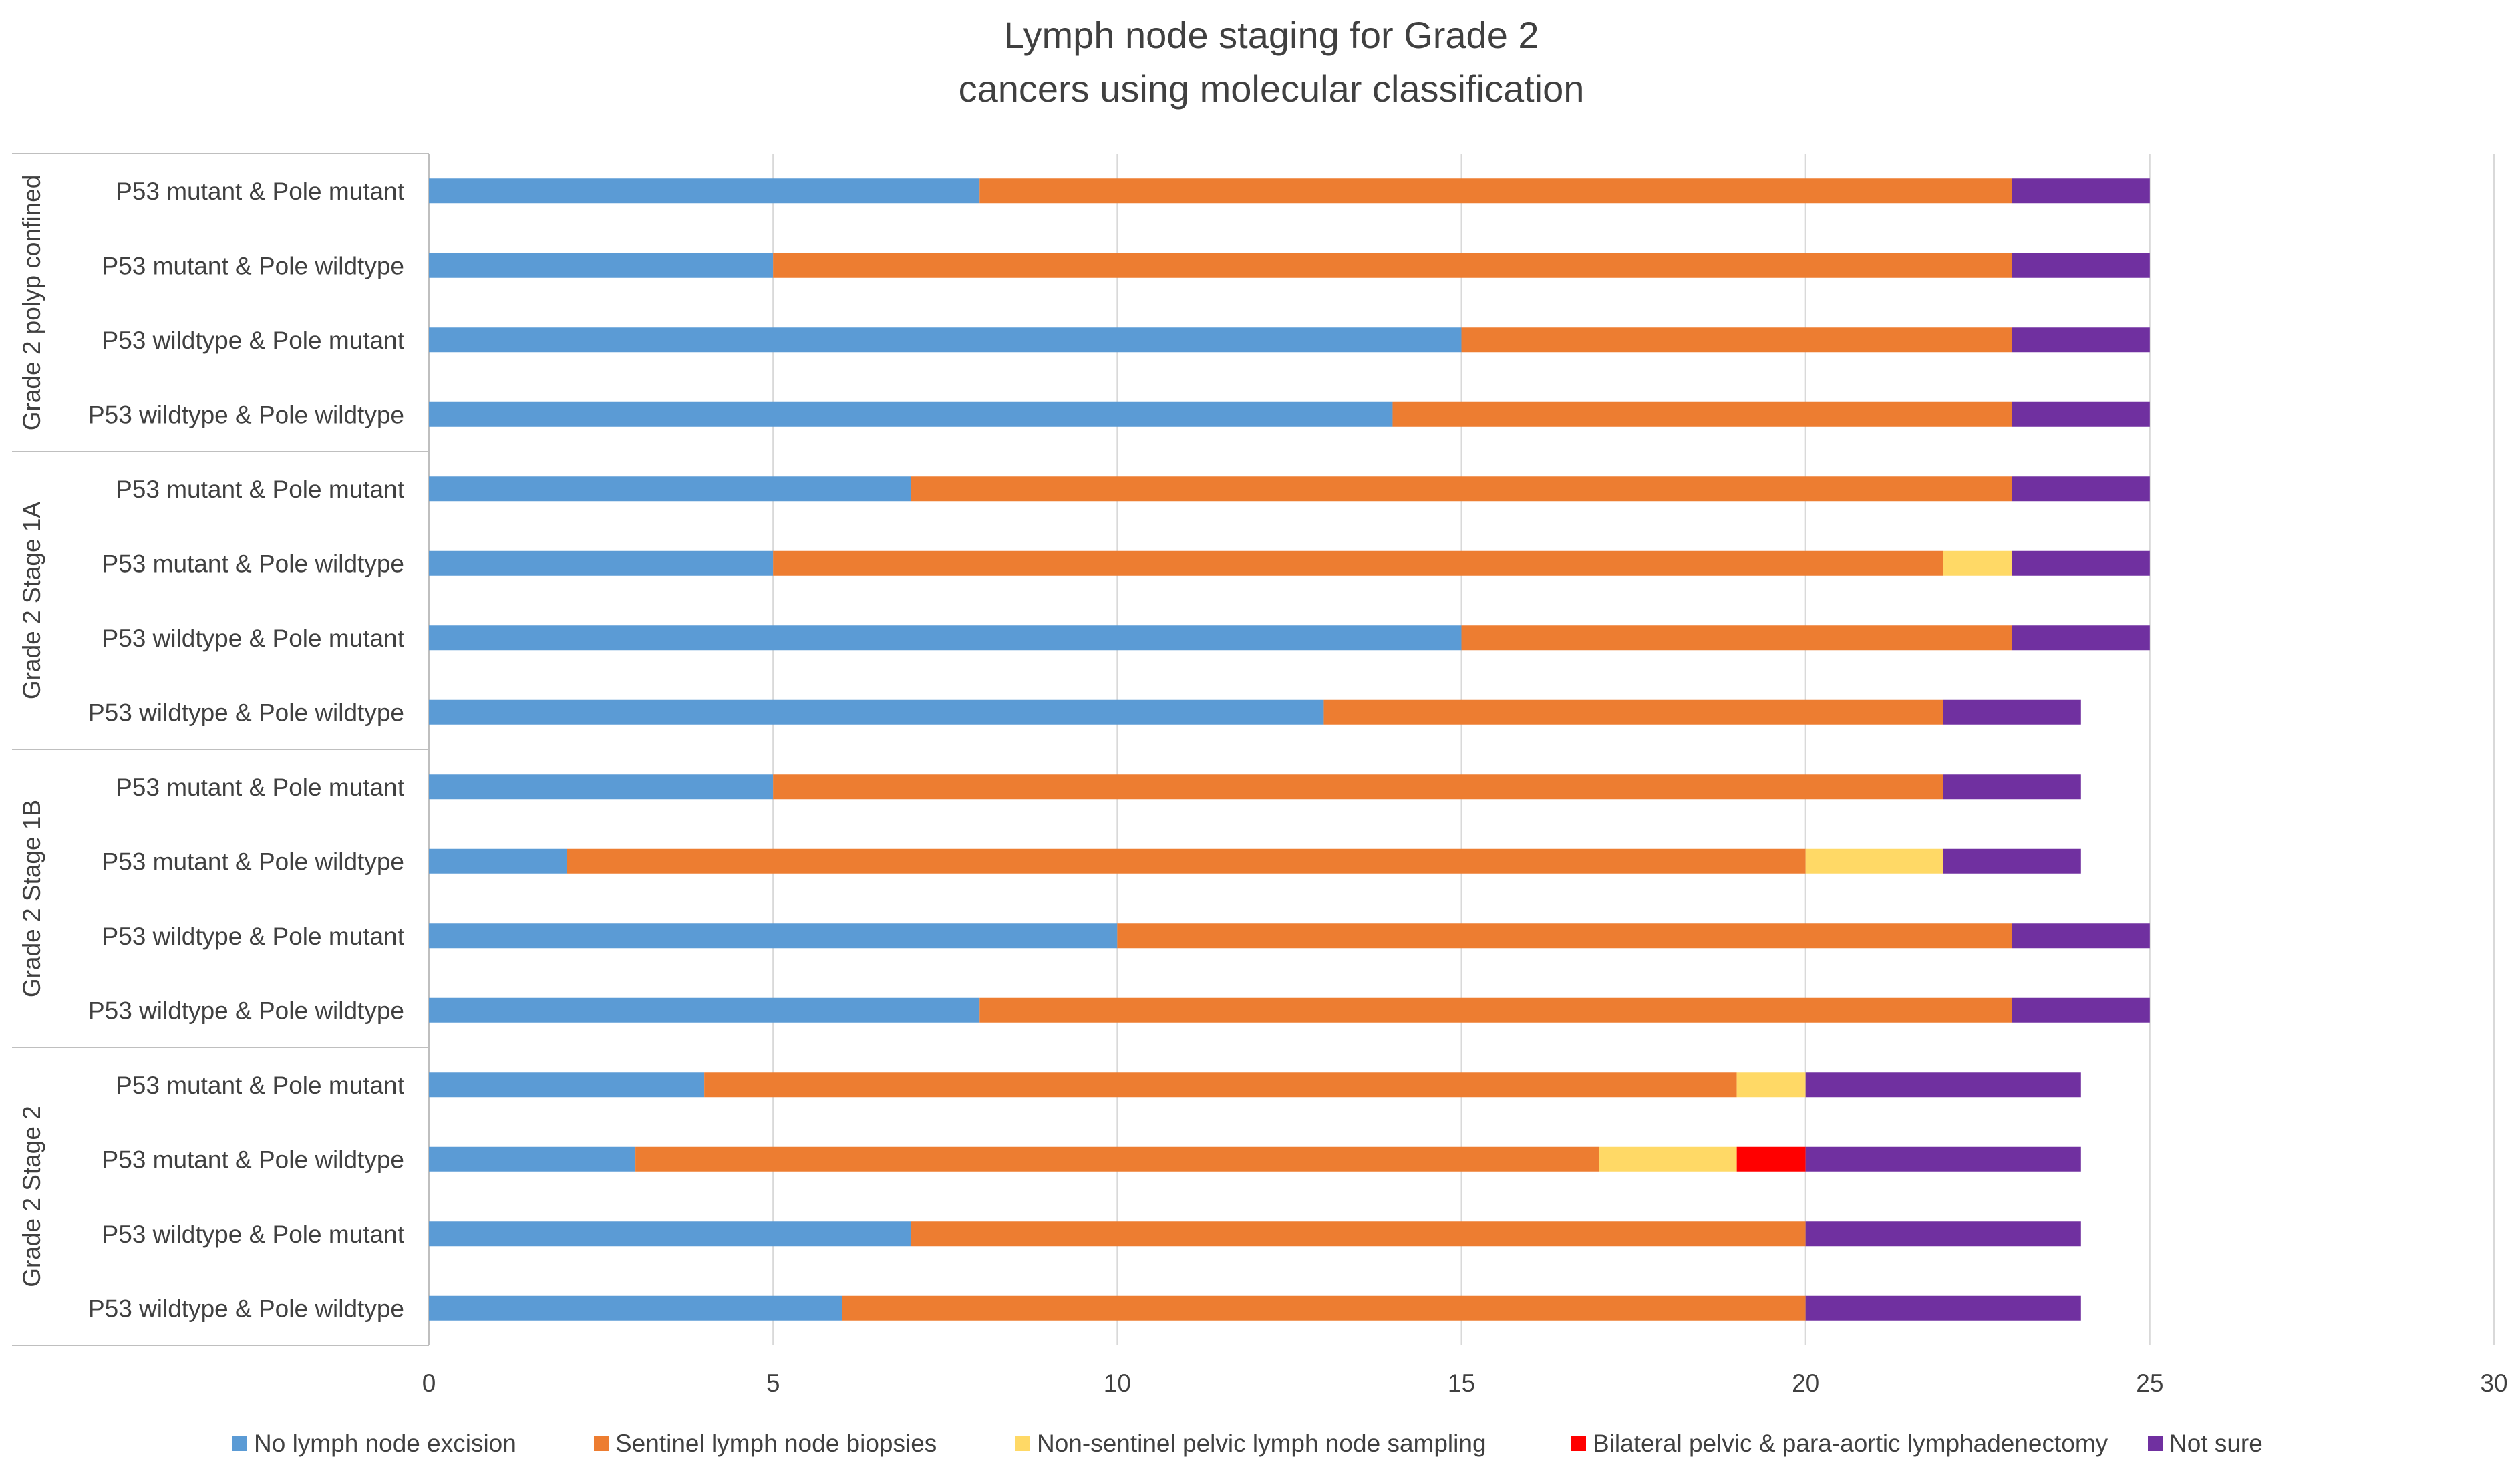 The image size is (2520, 1467). What do you see at coordinates (1806, 1383) in the screenshot?
I see `x-tick-label: 20` at bounding box center [1806, 1383].